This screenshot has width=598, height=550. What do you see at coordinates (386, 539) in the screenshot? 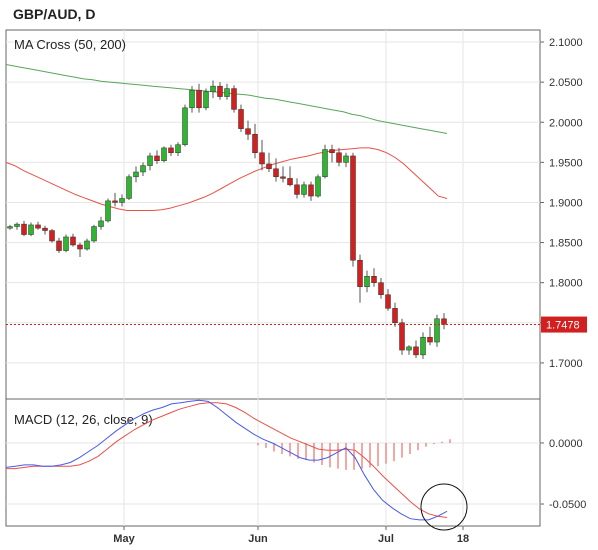
I see `x-tick-label: Jul` at bounding box center [386, 539].